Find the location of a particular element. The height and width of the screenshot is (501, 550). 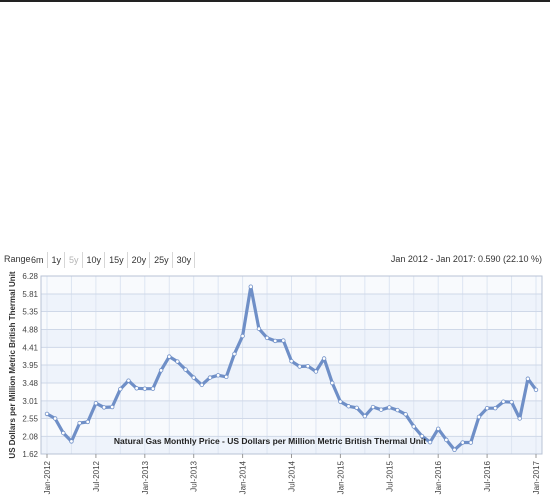

y-tick-label: 5.35 is located at coordinates (30, 312).